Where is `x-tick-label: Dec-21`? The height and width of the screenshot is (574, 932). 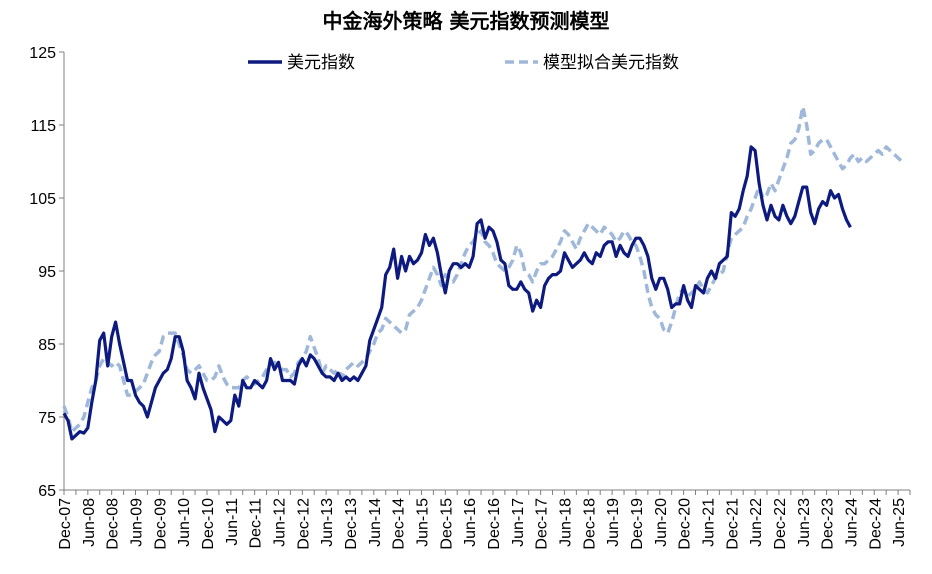 x-tick-label: Dec-21 is located at coordinates (732, 524).